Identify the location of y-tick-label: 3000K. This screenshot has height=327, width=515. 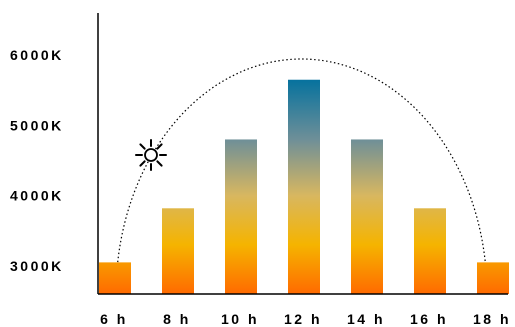
(37, 266).